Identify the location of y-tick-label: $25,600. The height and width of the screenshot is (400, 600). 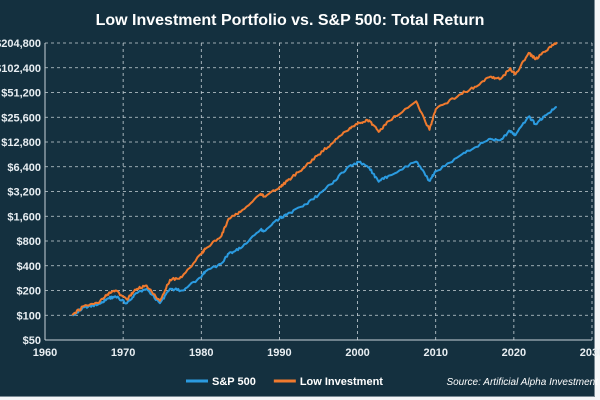
(21, 118).